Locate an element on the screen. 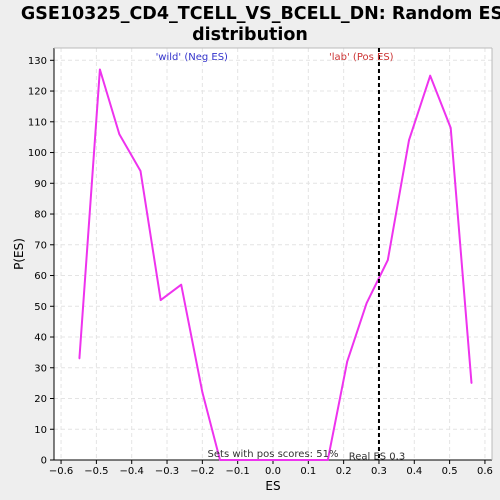 The width and height of the screenshot is (500, 500). x-tick-label: 0.1 is located at coordinates (308, 471).